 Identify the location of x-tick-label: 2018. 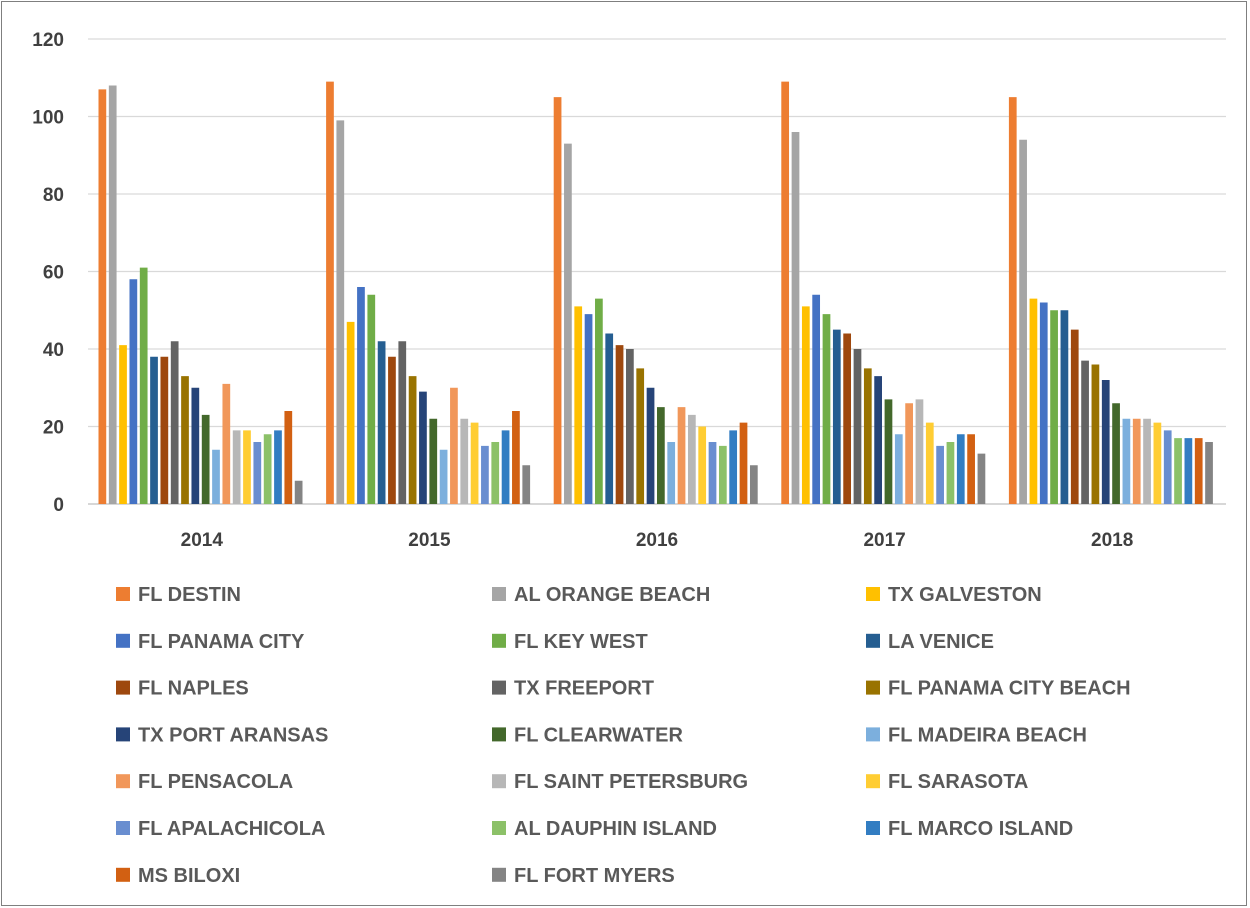
(1112, 540).